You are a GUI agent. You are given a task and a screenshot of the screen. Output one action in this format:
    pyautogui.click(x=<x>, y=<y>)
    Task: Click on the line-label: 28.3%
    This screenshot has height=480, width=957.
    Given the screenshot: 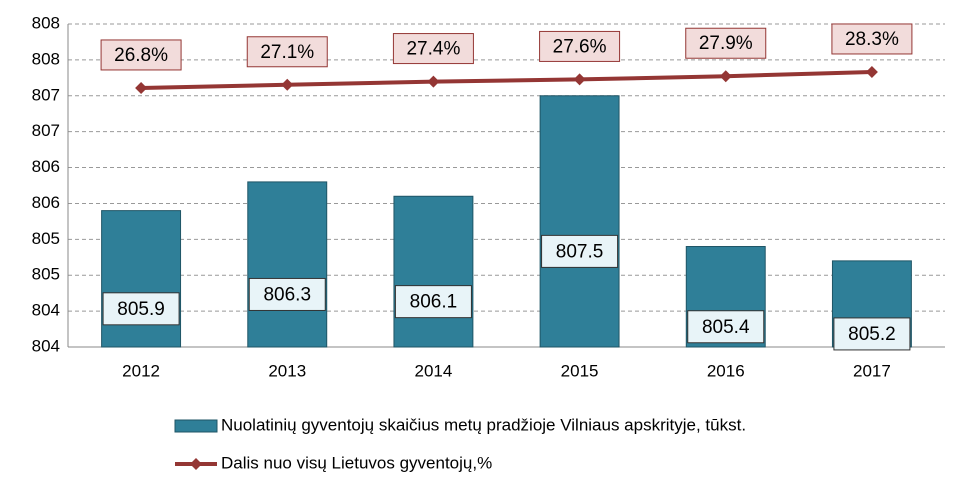 What is the action you would take?
    pyautogui.click(x=872, y=39)
    